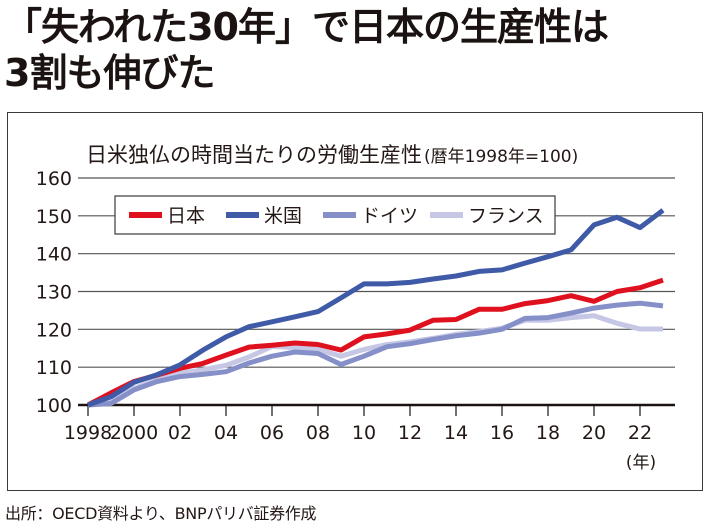  Describe the element at coordinates (134, 433) in the screenshot. I see `x-tick-label: 2000` at that location.